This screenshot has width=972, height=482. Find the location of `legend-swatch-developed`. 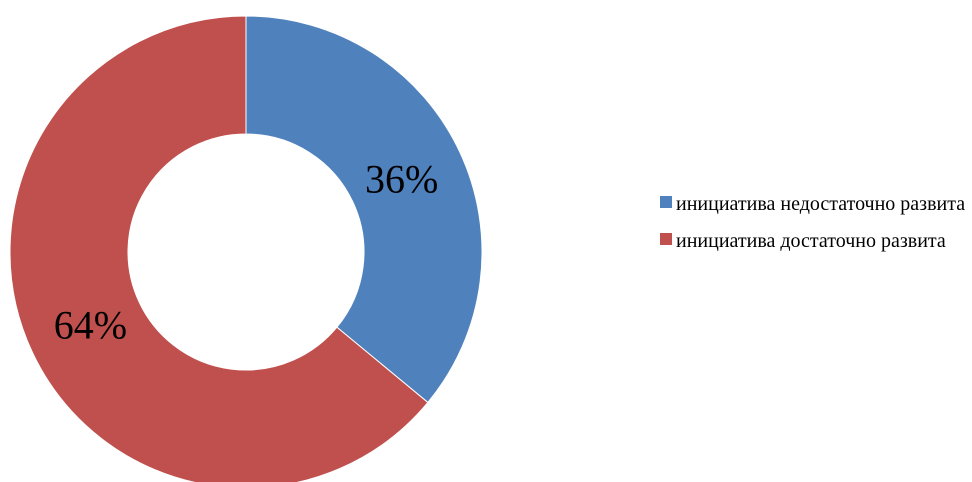

legend-swatch-developed is located at coordinates (666, 239).